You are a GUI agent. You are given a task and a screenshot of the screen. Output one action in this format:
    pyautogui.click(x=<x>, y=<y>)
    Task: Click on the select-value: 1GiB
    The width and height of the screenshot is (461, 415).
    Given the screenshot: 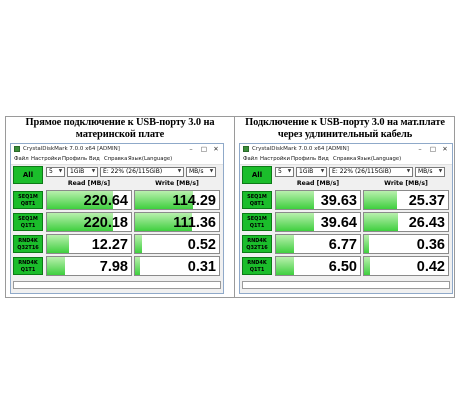 What is the action you would take?
    pyautogui.click(x=306, y=171)
    